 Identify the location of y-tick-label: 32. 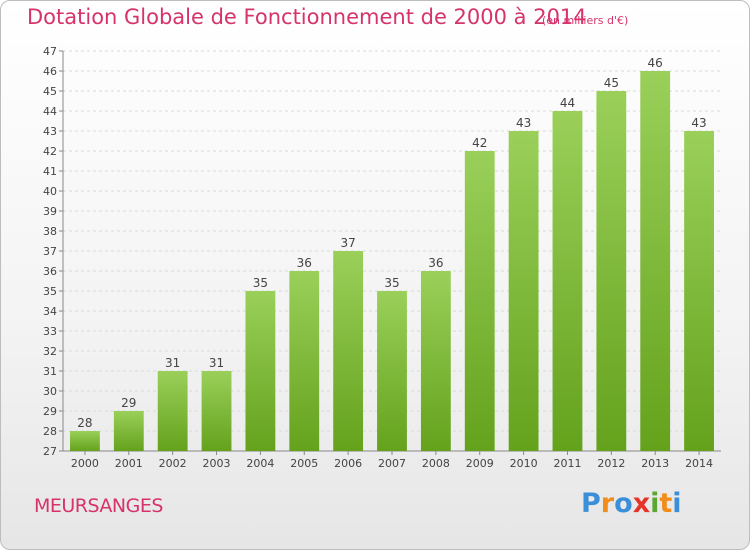
(50, 351).